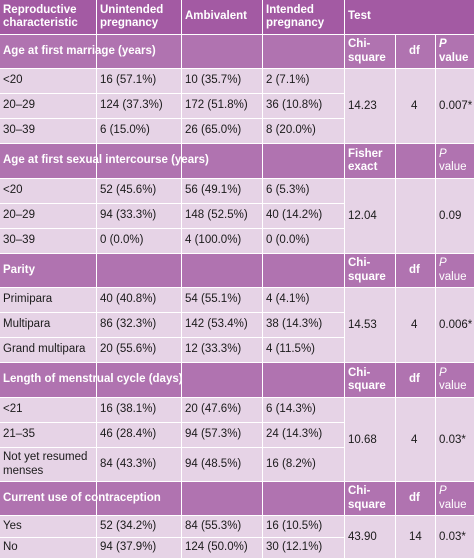 The width and height of the screenshot is (474, 558). I want to click on test-statistic: 14.53, so click(362, 325).